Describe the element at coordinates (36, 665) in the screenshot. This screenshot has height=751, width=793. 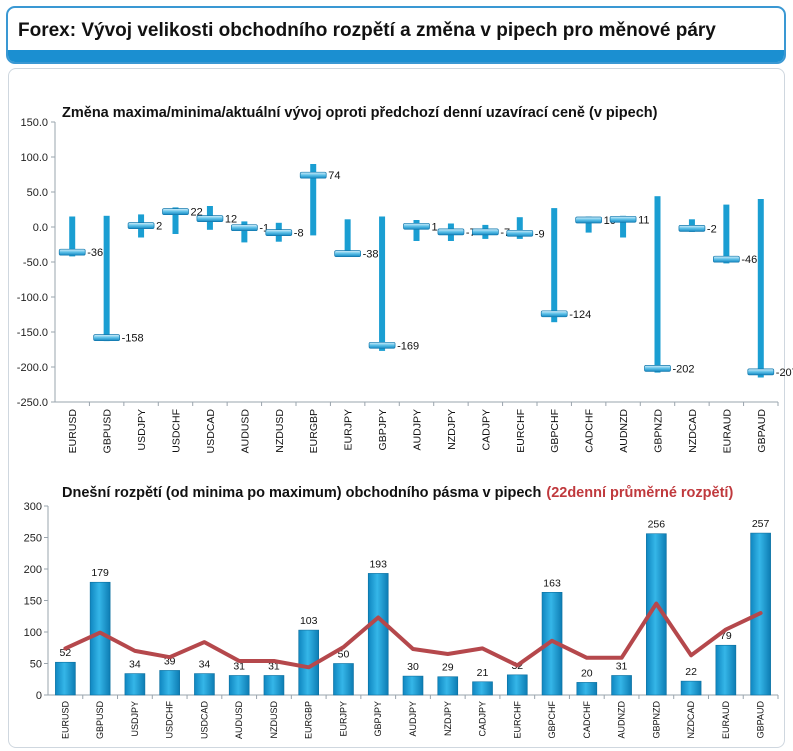
I see `chart2-y-tick-label: 50` at that location.